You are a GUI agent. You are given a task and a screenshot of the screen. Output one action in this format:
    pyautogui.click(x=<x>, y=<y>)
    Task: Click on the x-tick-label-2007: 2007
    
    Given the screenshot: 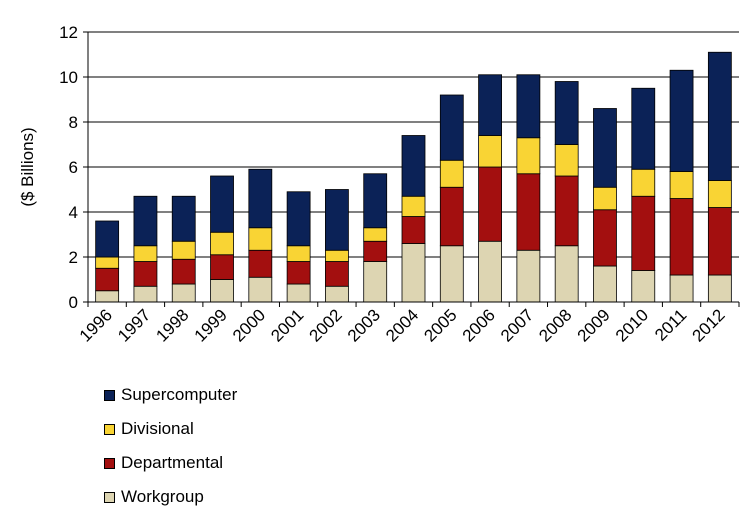 What is the action you would take?
    pyautogui.click(x=517, y=325)
    